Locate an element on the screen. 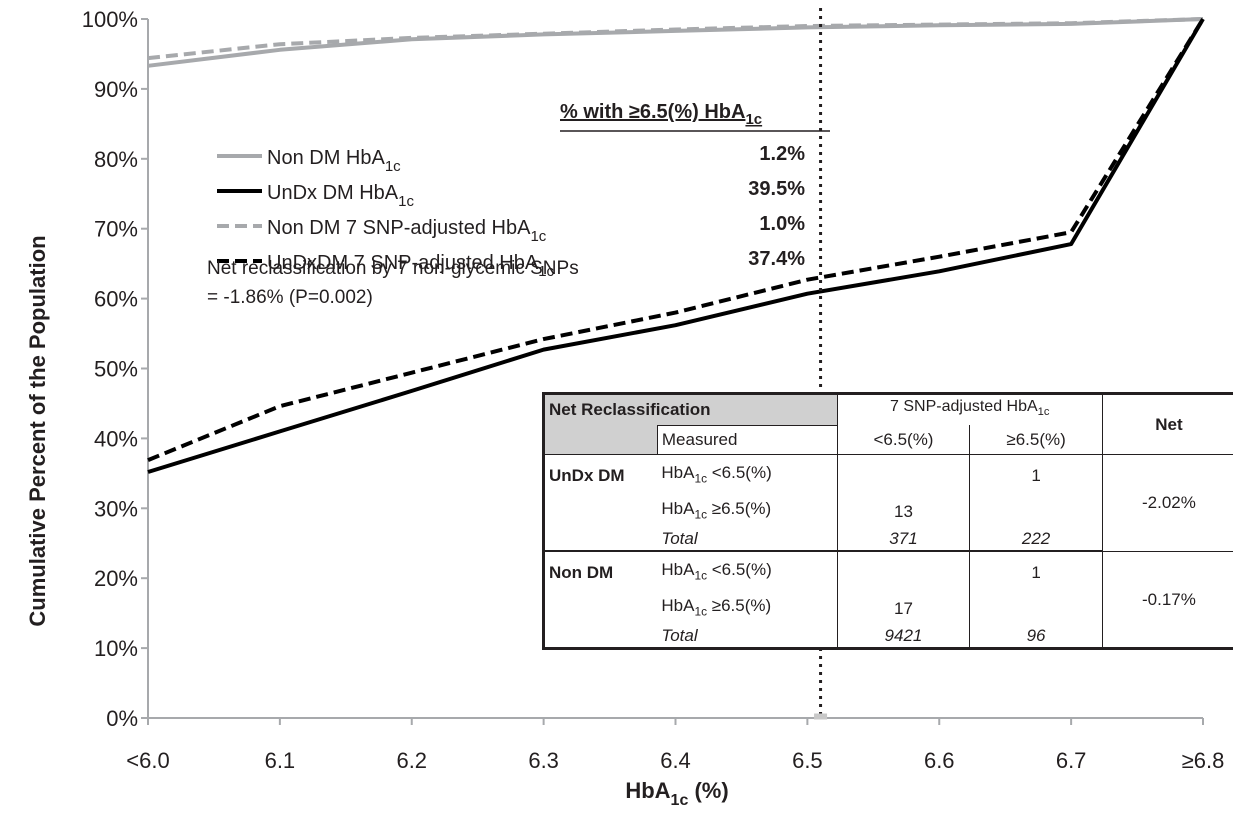  undx-lt-to-ge: 1 is located at coordinates (1036, 475).